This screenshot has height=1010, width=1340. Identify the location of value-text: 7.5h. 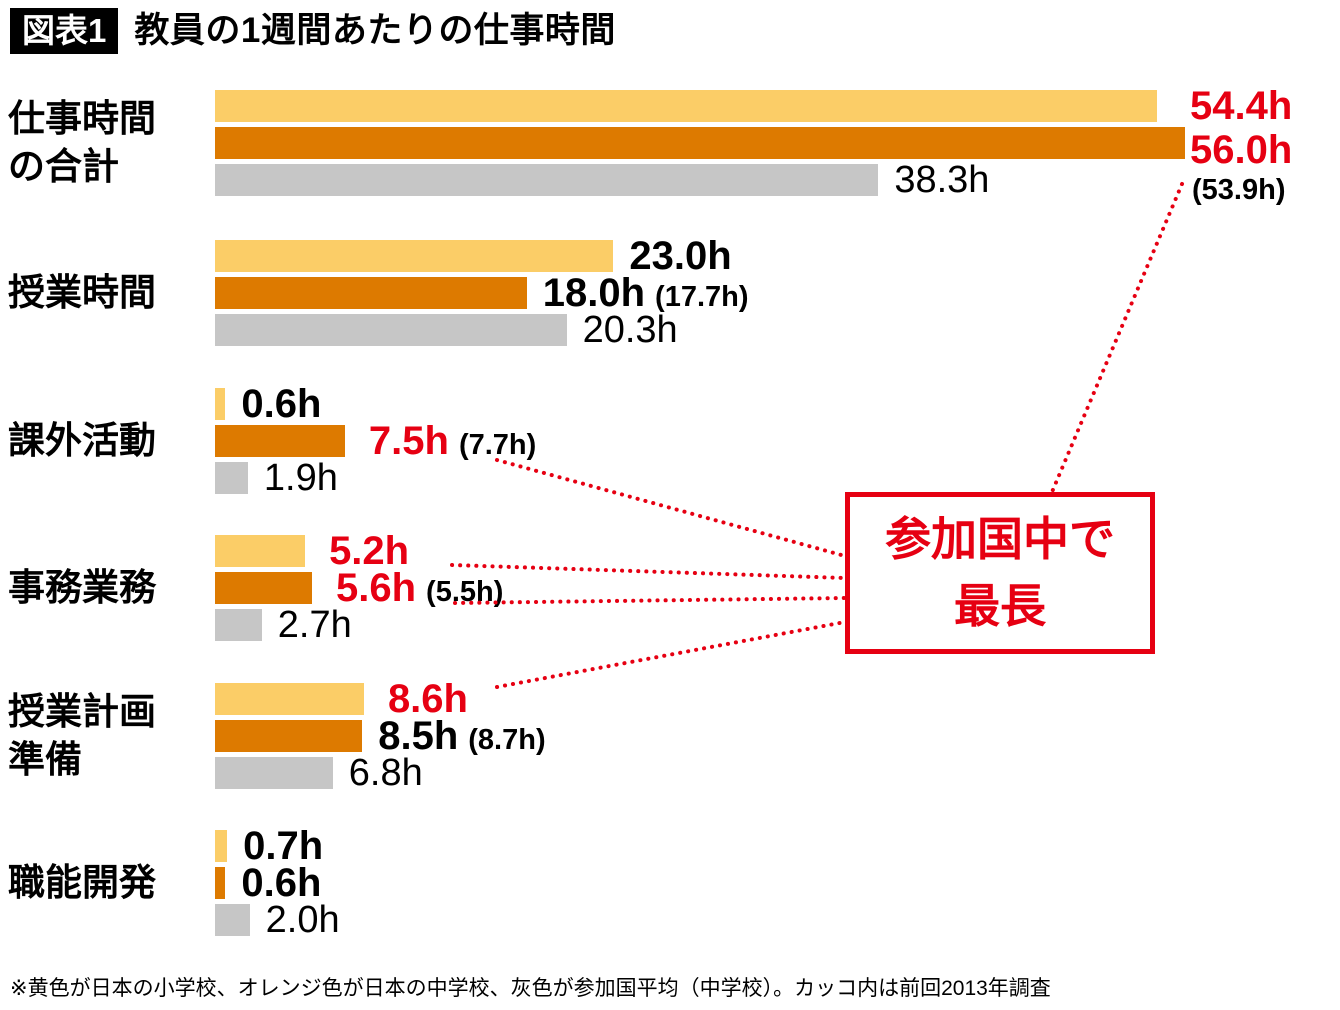
(408, 441).